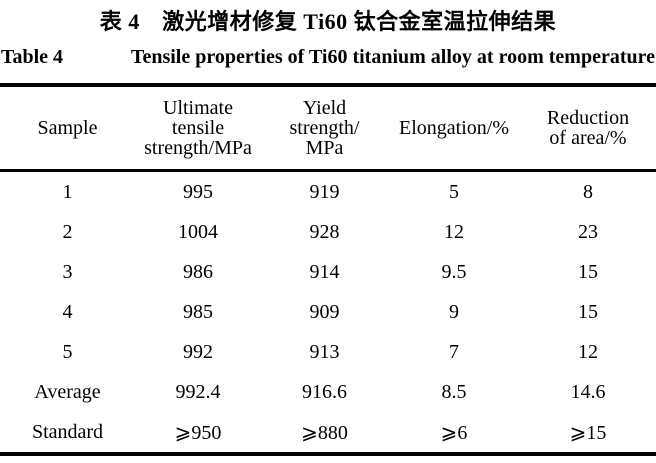 This screenshot has width=656, height=463. Describe the element at coordinates (588, 351) in the screenshot. I see `cell-reduction: 12` at that location.